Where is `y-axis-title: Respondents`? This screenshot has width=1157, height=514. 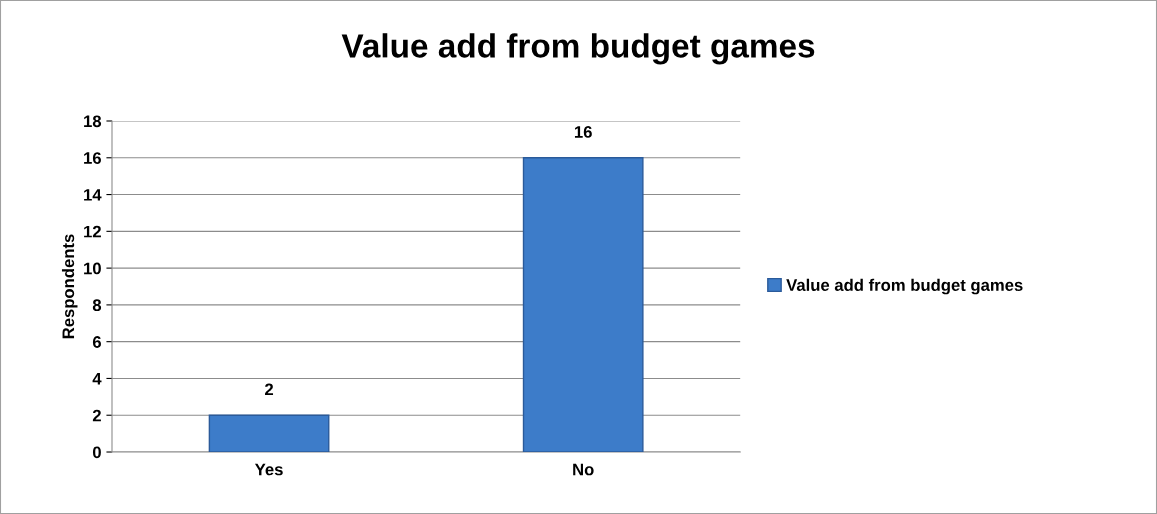
y-axis-title: Respondents is located at coordinates (69, 286).